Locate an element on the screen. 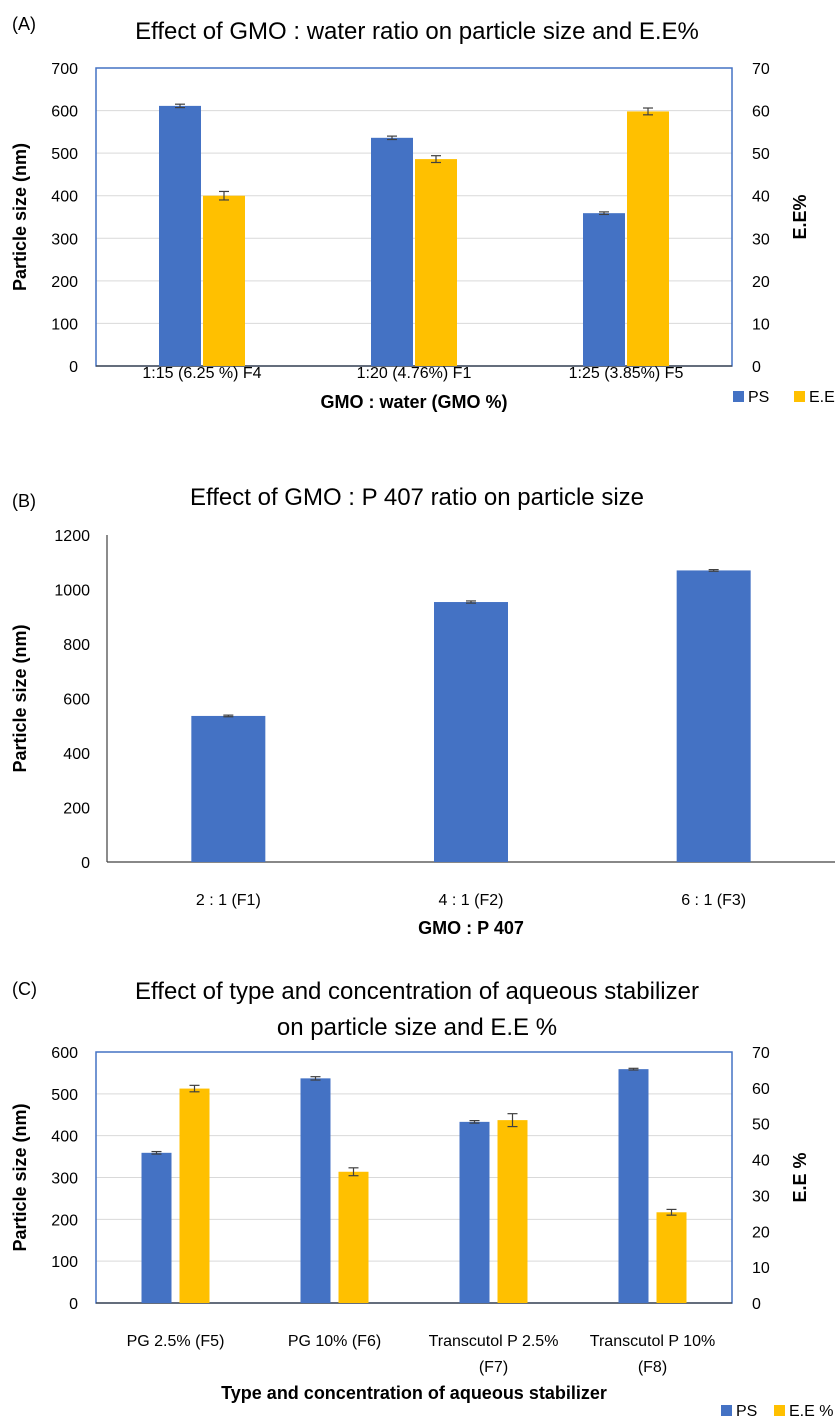  category-label: 1:20 (4.76%) F1 is located at coordinates (414, 373).